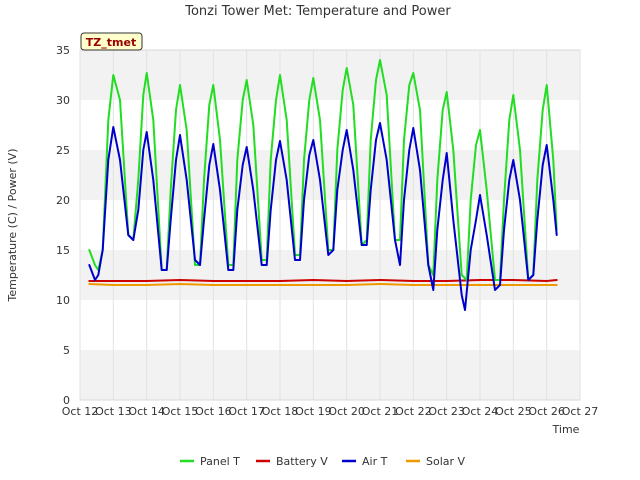  I want to click on site-tag: TZ_tmet, so click(111, 41).